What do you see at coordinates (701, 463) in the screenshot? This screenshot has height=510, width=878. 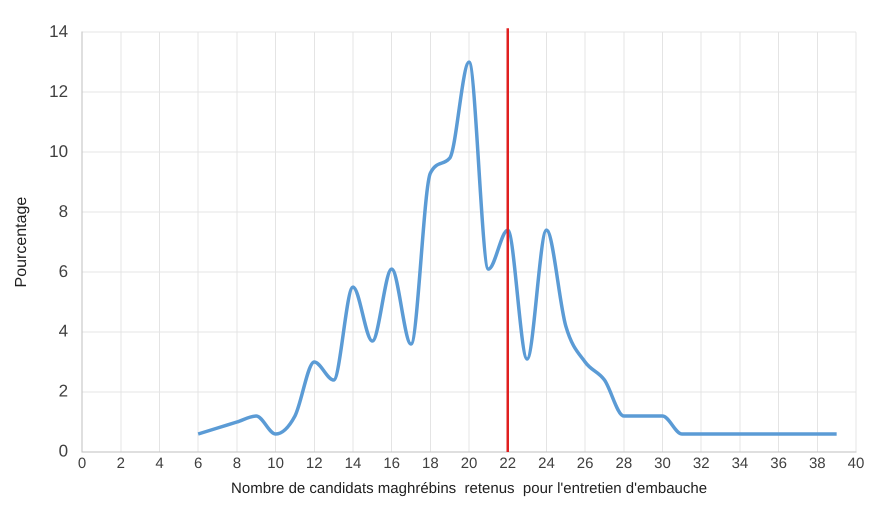 I see `x-tick-label: 32` at bounding box center [701, 463].